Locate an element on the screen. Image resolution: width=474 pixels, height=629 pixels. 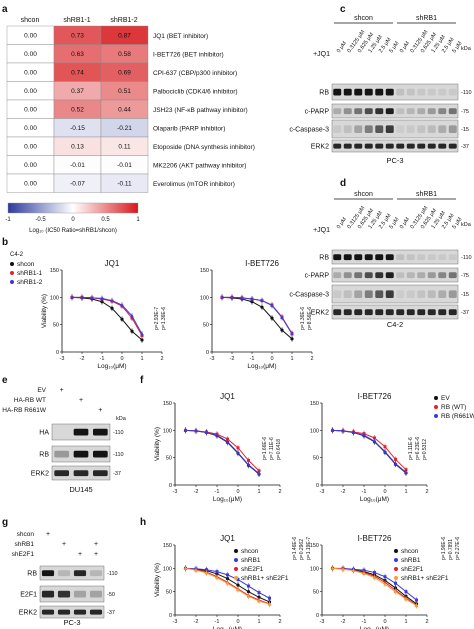
p-value-label: p=2.93E-7 is located at coordinates (157, 318).